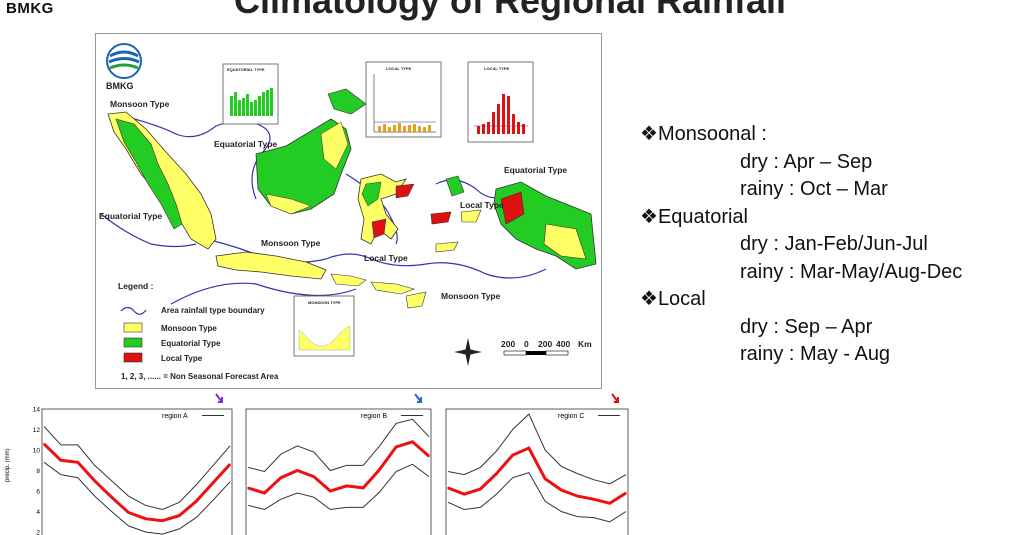 The height and width of the screenshot is (535, 1019). I want to click on y-tick-label: 14, so click(37, 410).